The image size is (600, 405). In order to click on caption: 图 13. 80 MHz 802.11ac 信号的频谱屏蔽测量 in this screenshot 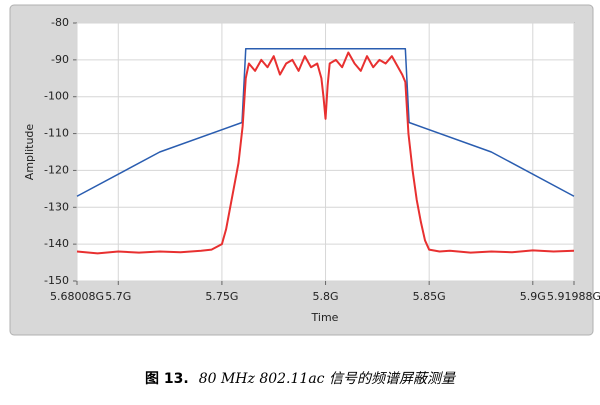, I will do `click(300, 378)`.